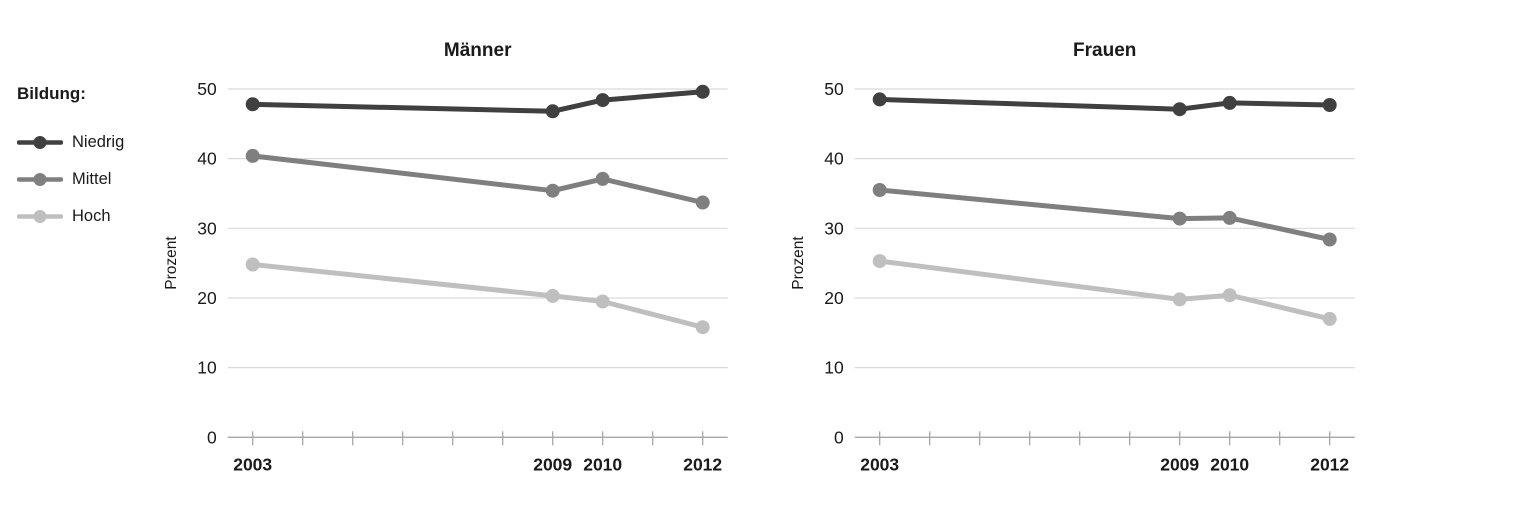 This screenshot has width=1514, height=518. I want to click on chart-title: Männer, so click(478, 50).